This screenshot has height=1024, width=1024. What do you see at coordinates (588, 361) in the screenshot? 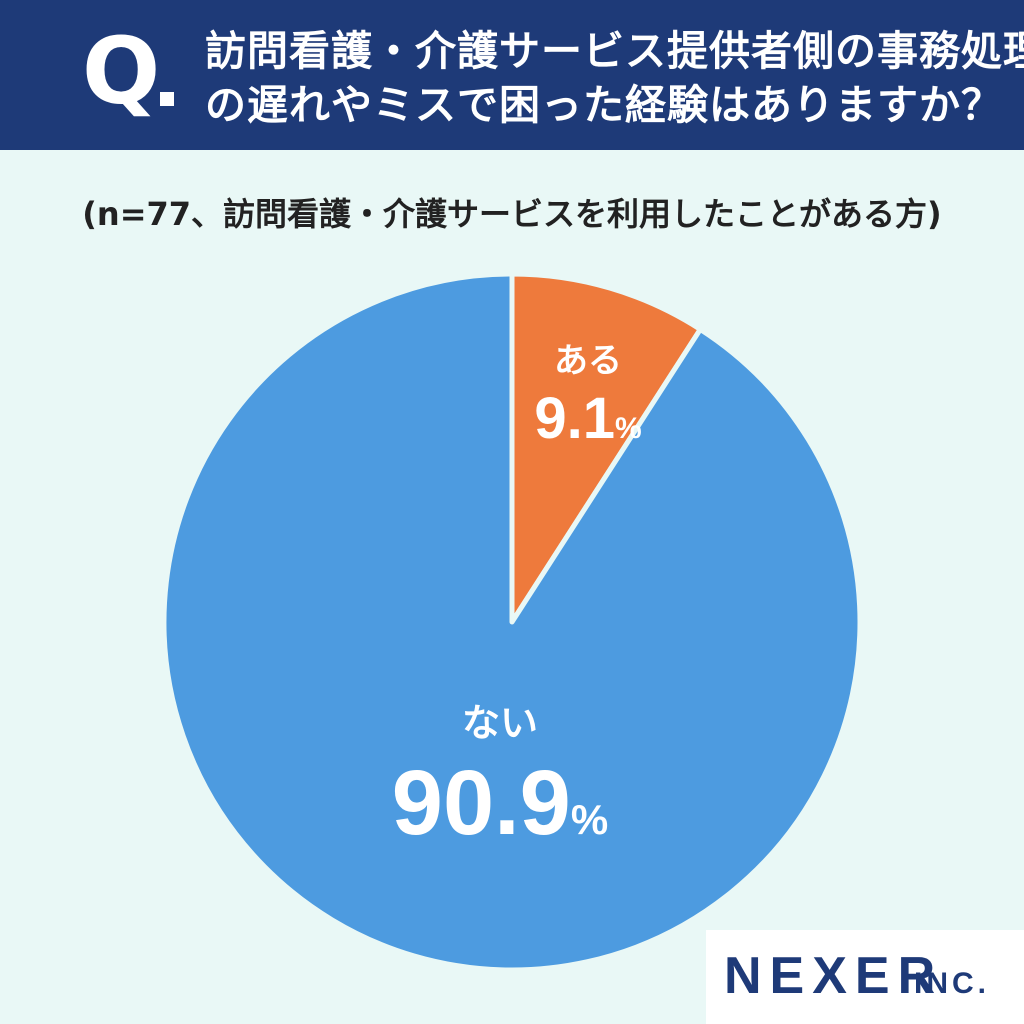
I see `slice-label-yes: ある` at bounding box center [588, 361].